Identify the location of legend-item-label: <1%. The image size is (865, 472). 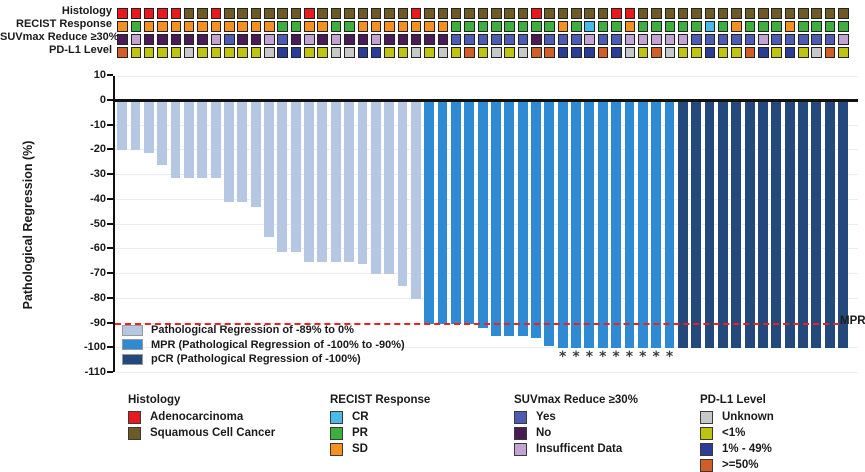
(734, 433).